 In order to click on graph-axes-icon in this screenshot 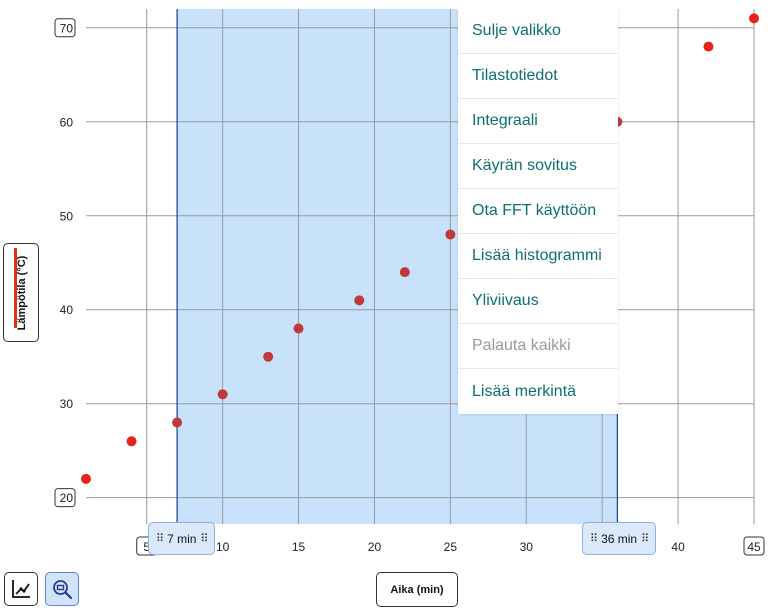, I will do `click(21, 589)`.